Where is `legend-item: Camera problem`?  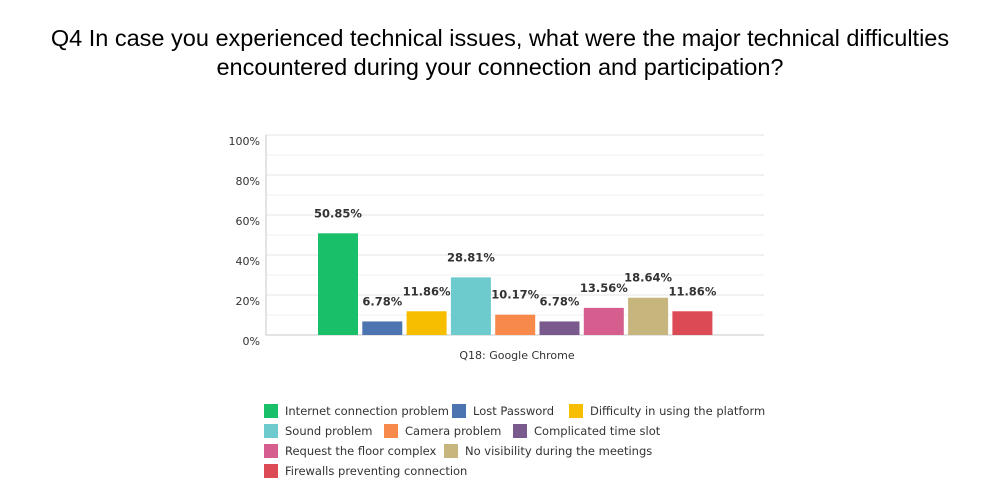
legend-item: Camera problem is located at coordinates (442, 431).